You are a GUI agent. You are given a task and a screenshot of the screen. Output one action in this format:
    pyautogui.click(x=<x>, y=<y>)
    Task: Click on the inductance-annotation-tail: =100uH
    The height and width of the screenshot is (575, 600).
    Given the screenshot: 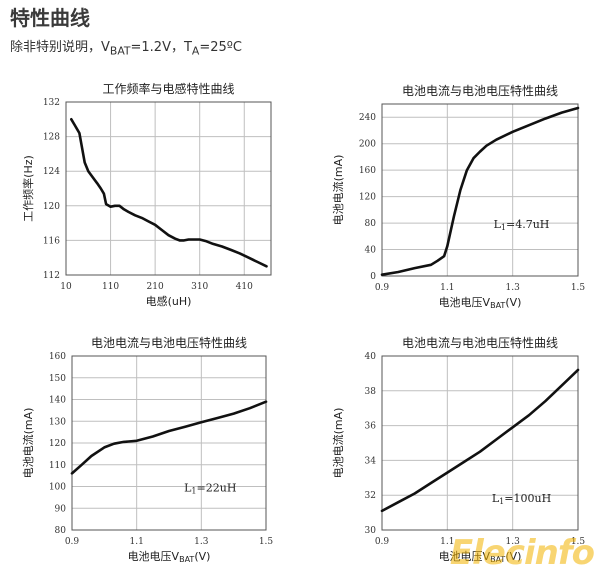 What is the action you would take?
    pyautogui.click(x=527, y=498)
    